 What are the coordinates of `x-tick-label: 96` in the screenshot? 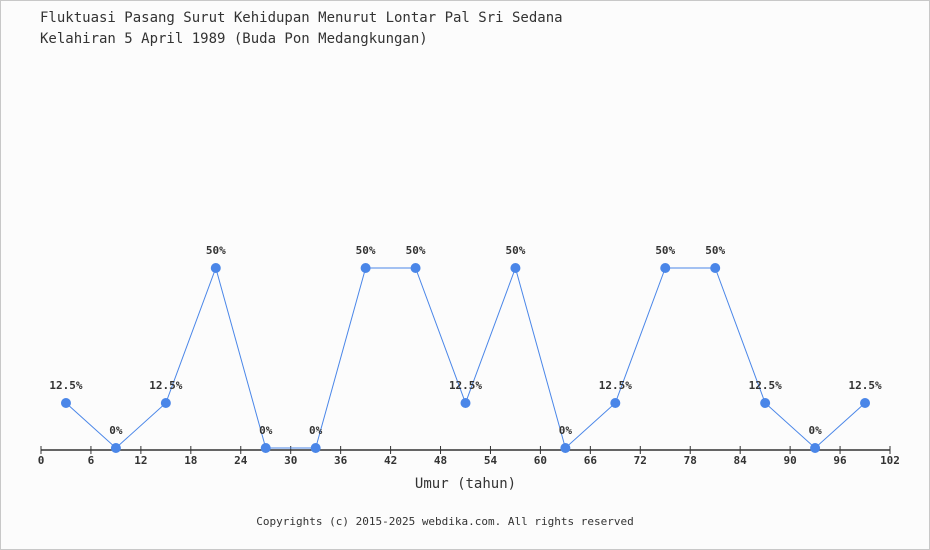 It's located at (840, 460).